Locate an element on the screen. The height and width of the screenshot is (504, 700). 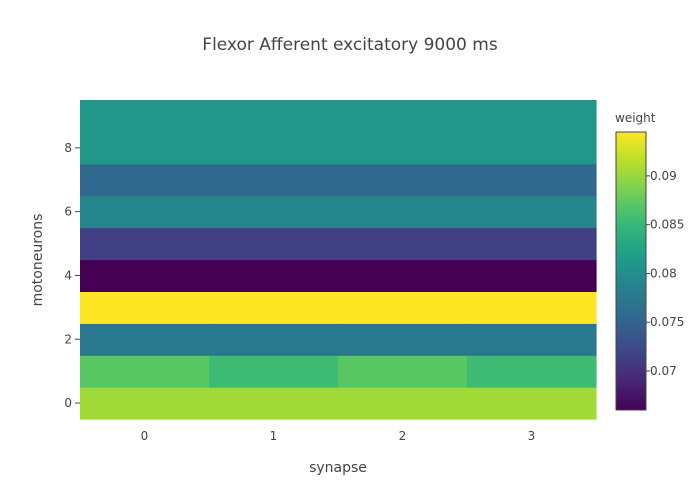
colorbar-tick-label: 0.07 is located at coordinates (663, 371).